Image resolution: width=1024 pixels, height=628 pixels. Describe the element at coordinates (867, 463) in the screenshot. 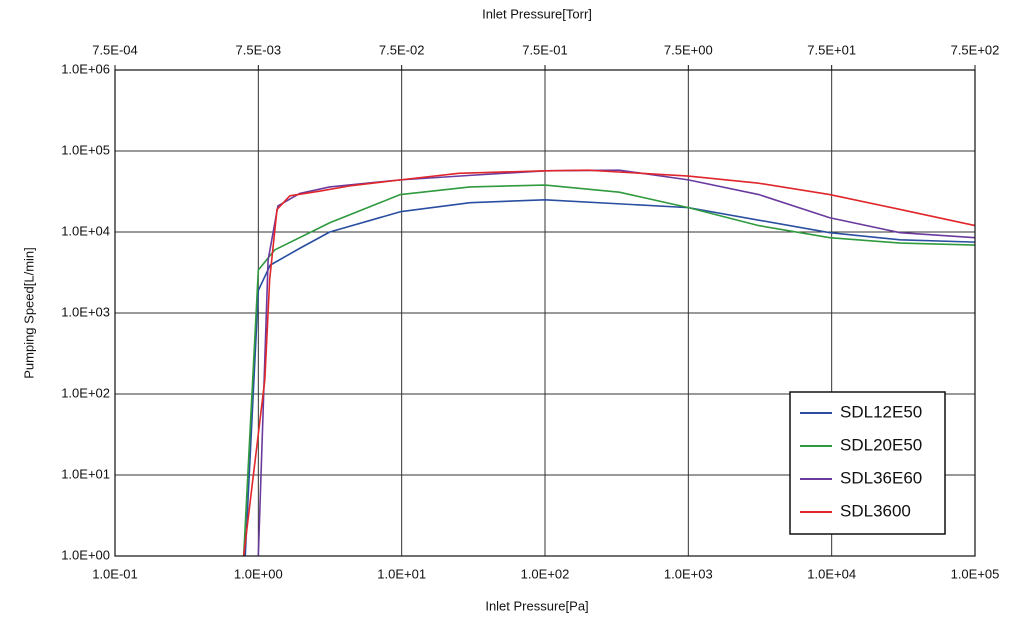

I see `legend-box` at that location.